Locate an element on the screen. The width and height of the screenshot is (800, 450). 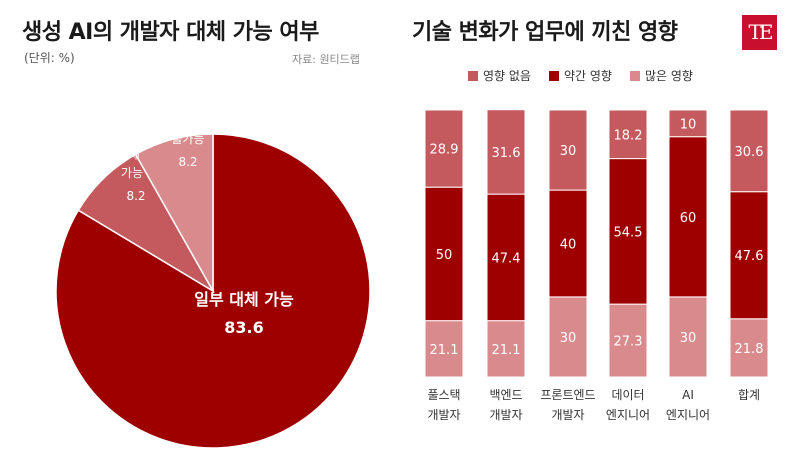
bar-value-some-0: 50 is located at coordinates (444, 255).